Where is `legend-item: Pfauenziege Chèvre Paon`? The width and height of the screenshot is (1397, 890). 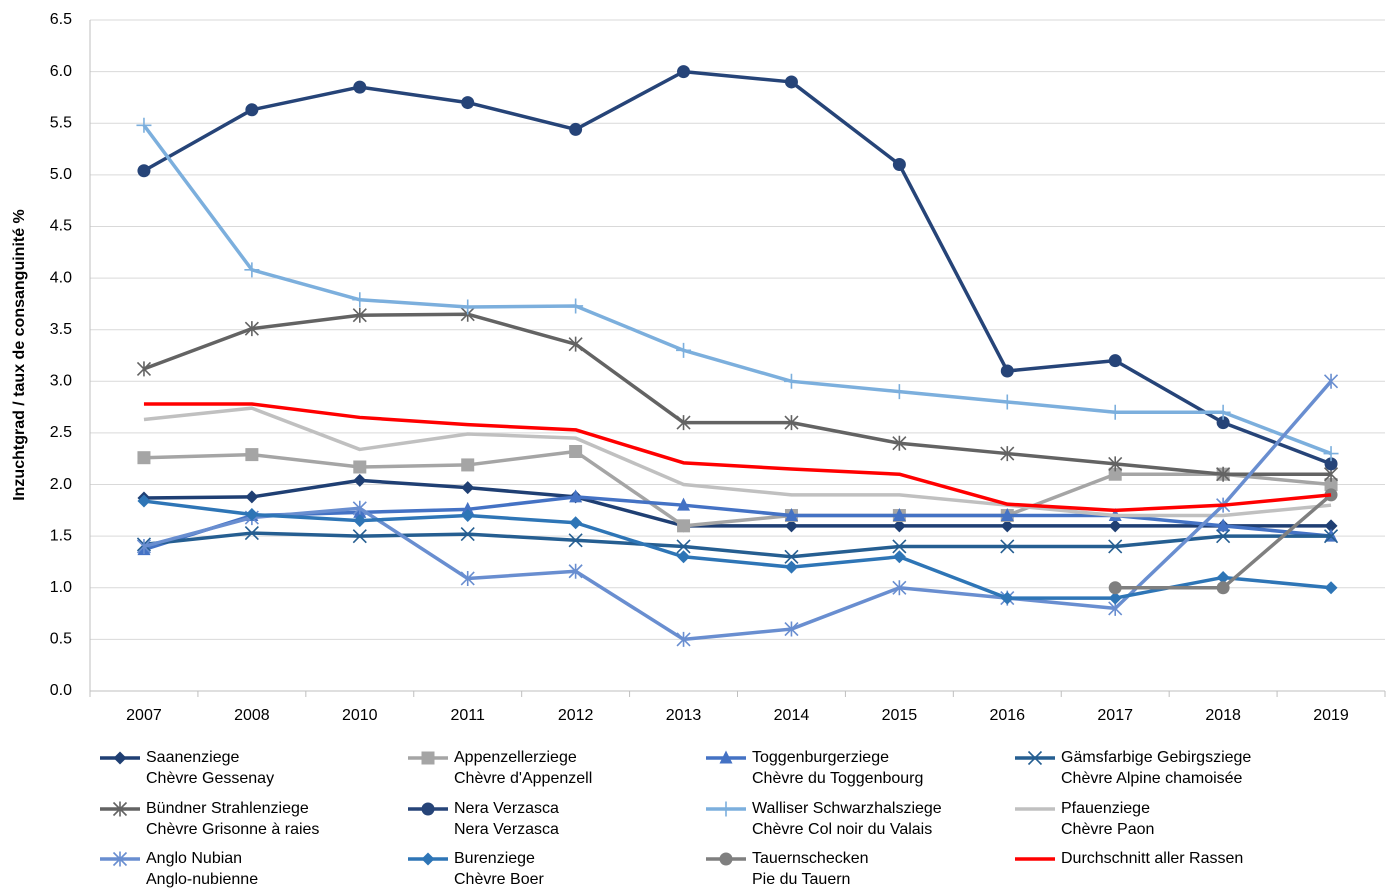 legend-item: Pfauenziege Chèvre Paon is located at coordinates (1084, 819).